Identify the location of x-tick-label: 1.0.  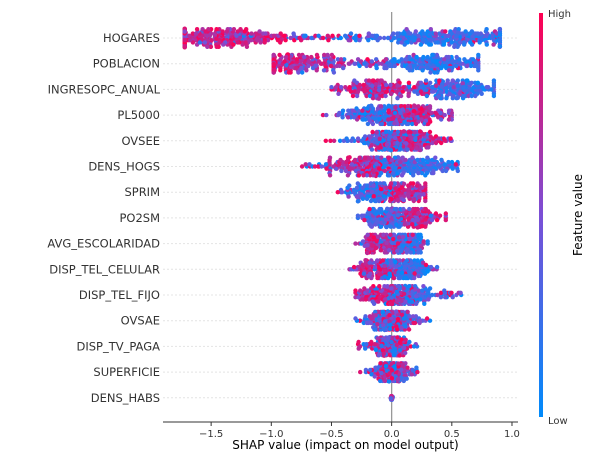
(512, 434).